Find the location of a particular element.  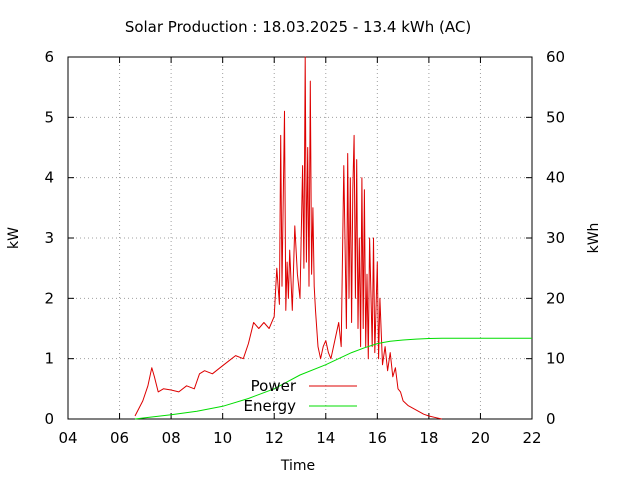

y-tick-label-left: 6 is located at coordinates (49, 57).